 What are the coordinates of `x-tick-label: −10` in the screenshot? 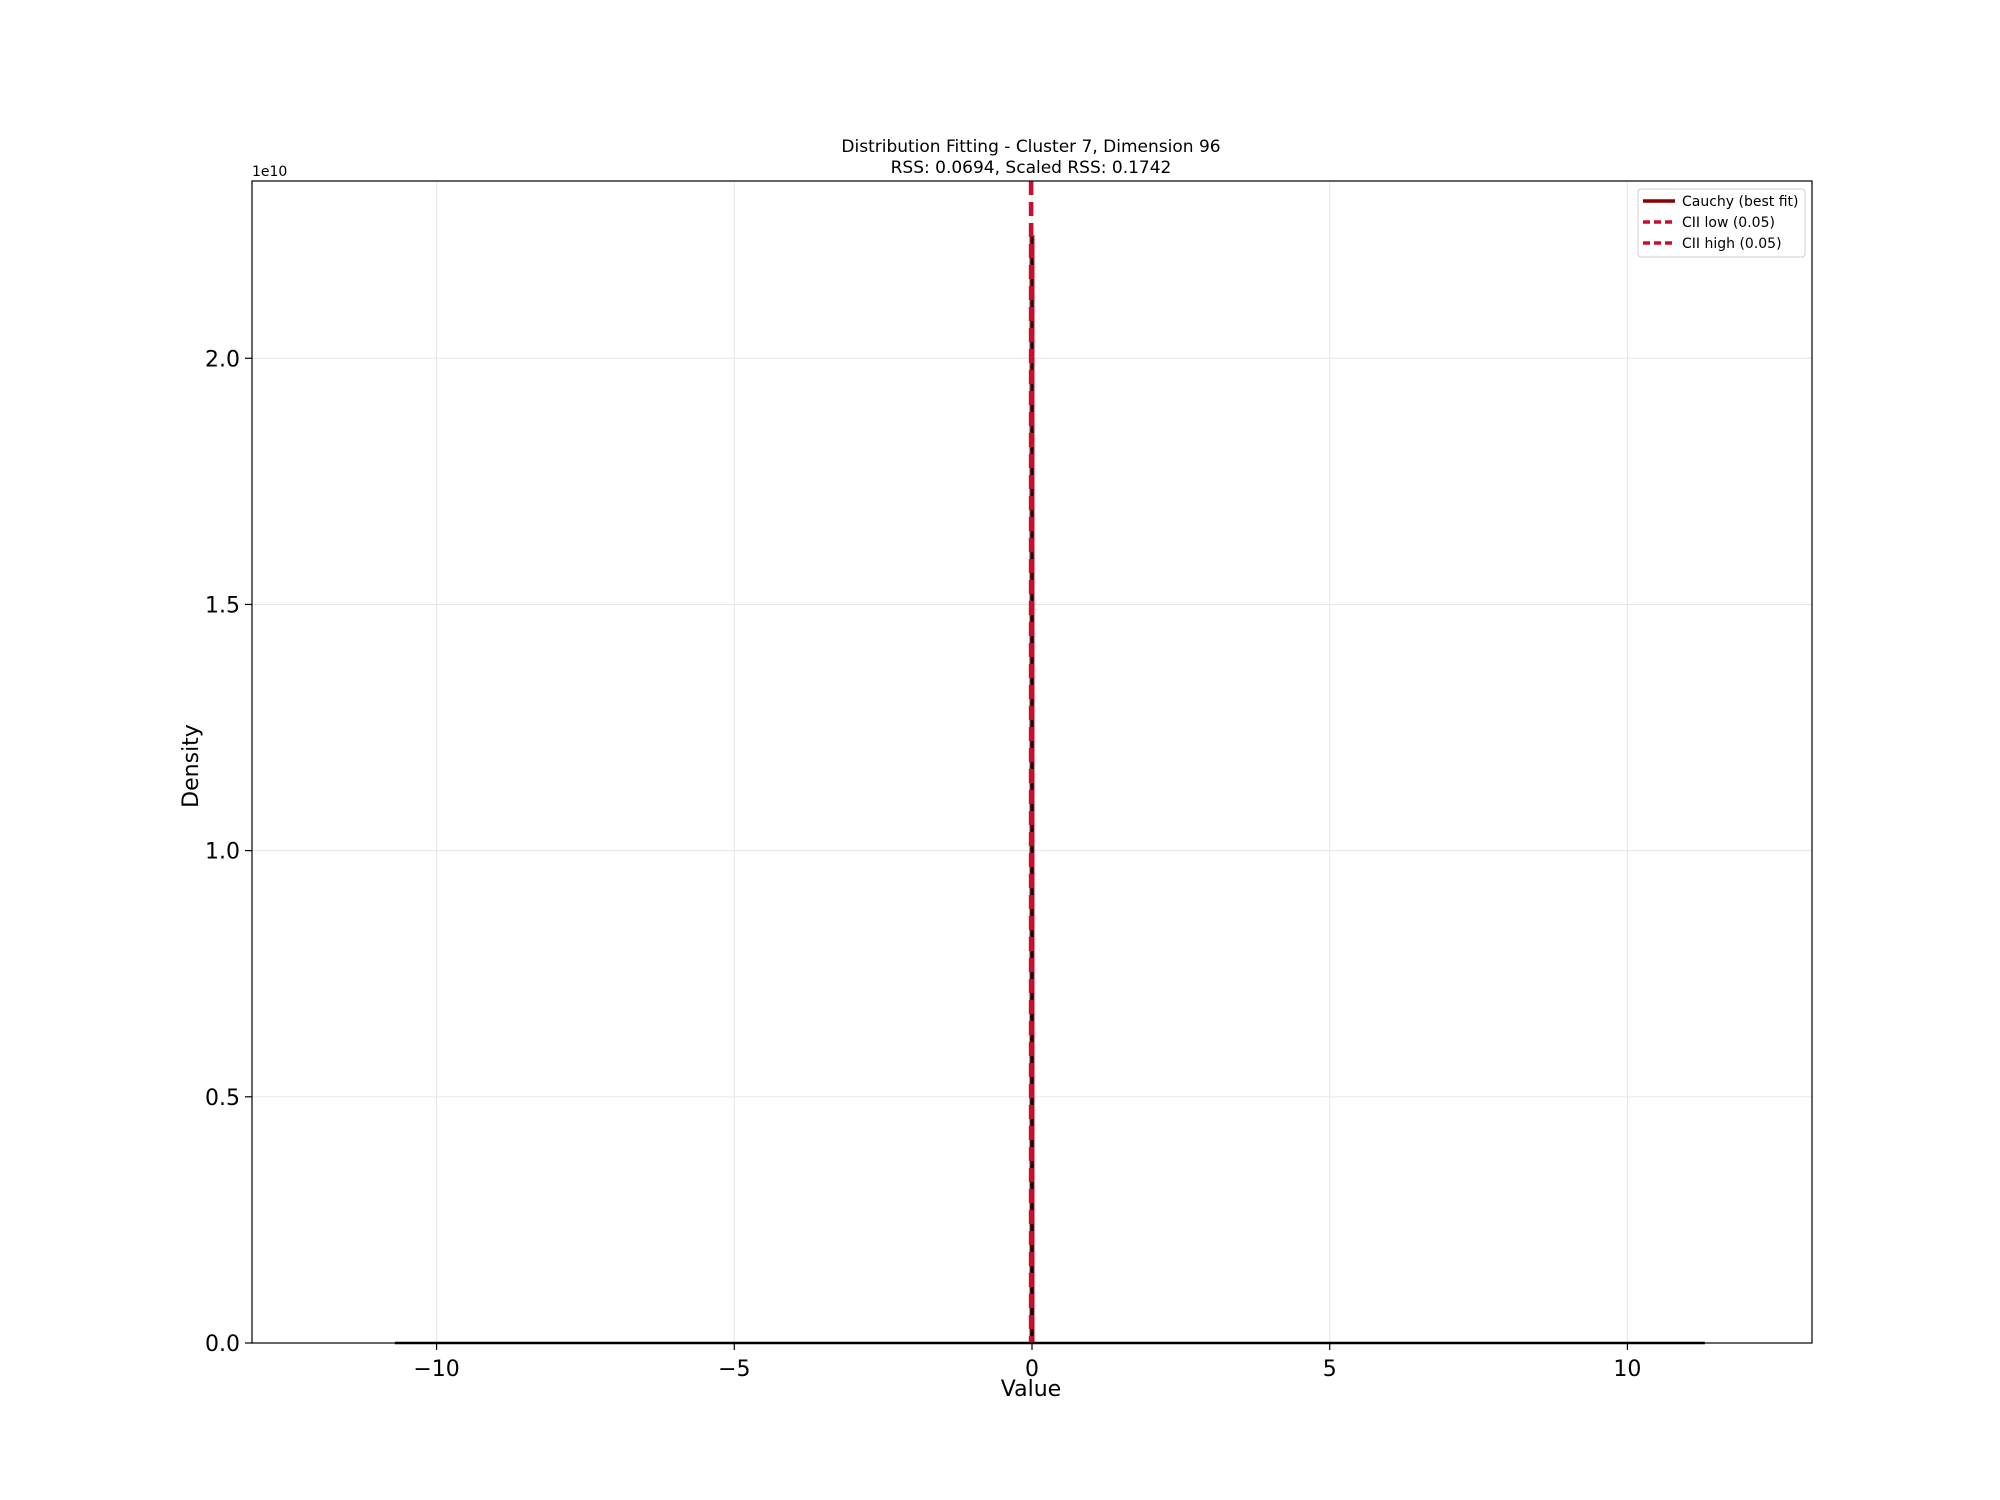 It's located at (436, 1369).